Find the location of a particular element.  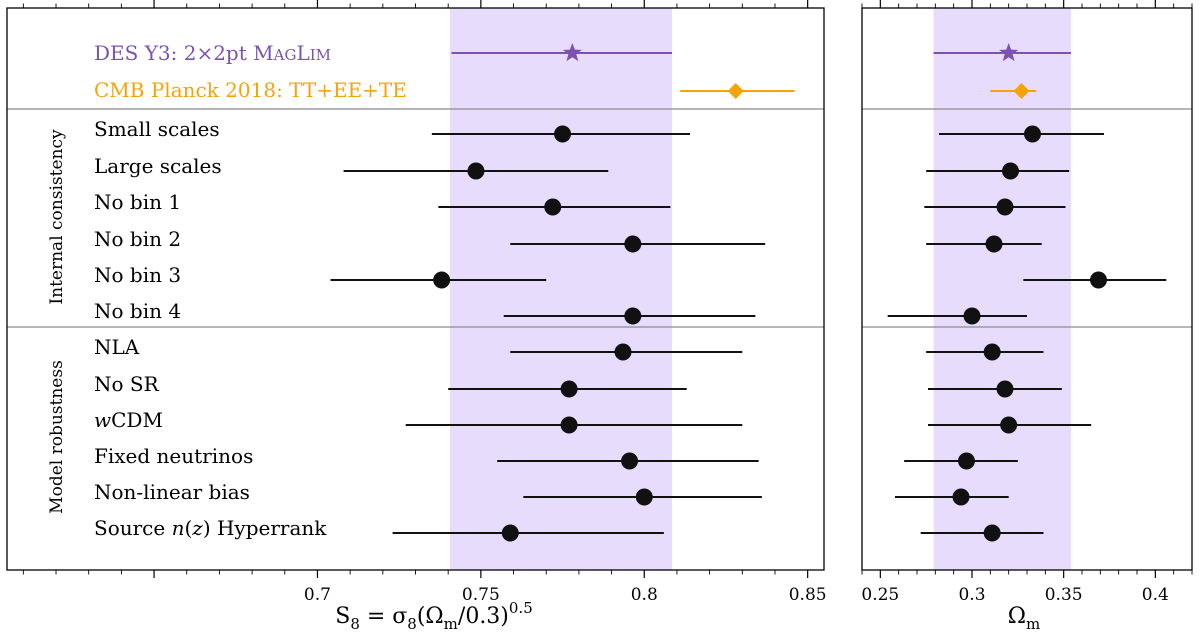

s8-tick-labels: 0.7 0.75 0.8 0.85 is located at coordinates (565, 595).